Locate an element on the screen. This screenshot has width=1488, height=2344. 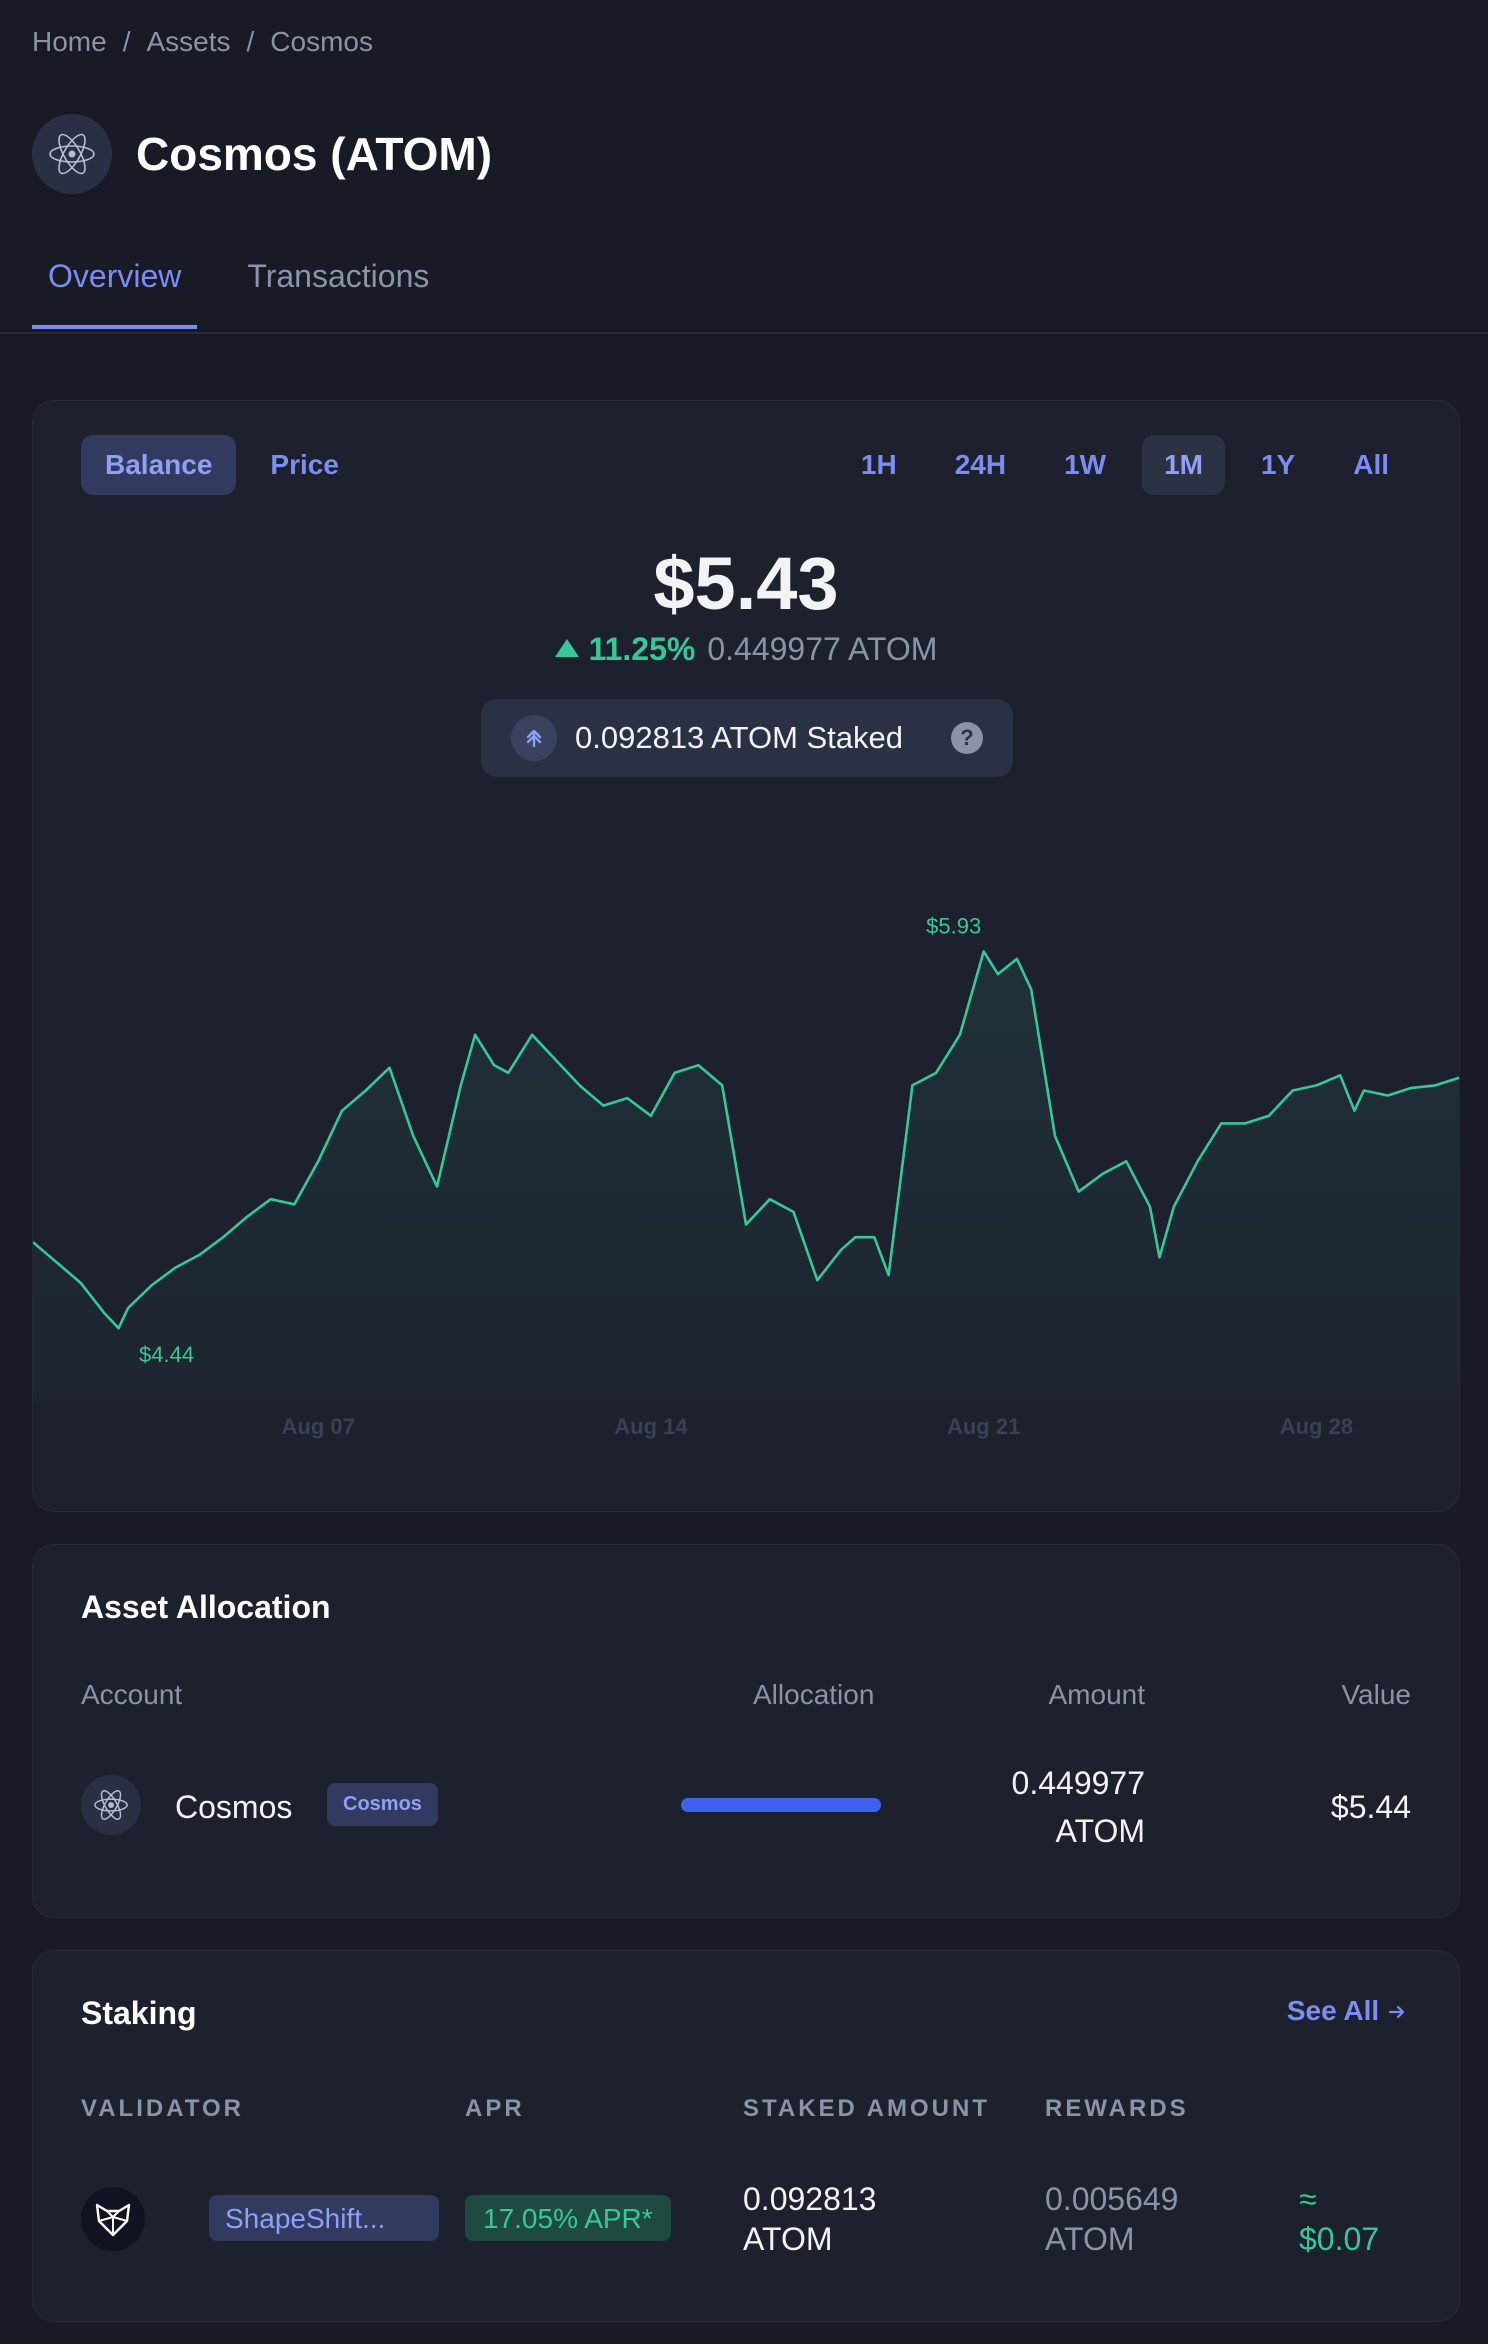
arrow-right-icon is located at coordinates (1396, 2012).